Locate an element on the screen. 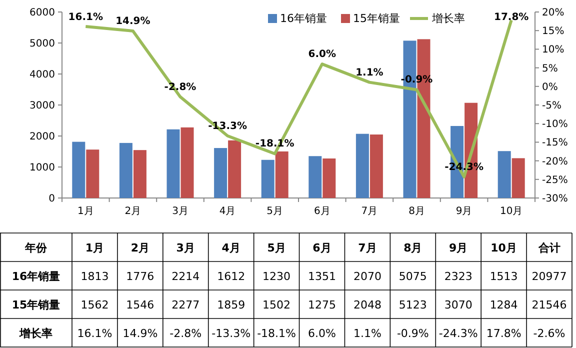  x-tick-label: 8月 is located at coordinates (416, 211).